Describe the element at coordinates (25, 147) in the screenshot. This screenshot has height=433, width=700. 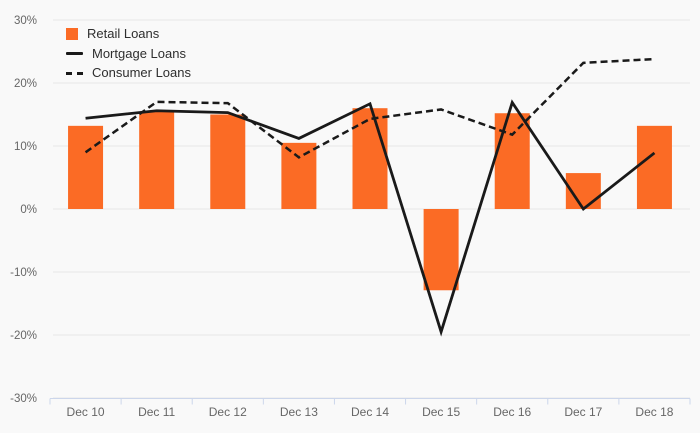
I see `y-axis-label-10%: 10%` at that location.